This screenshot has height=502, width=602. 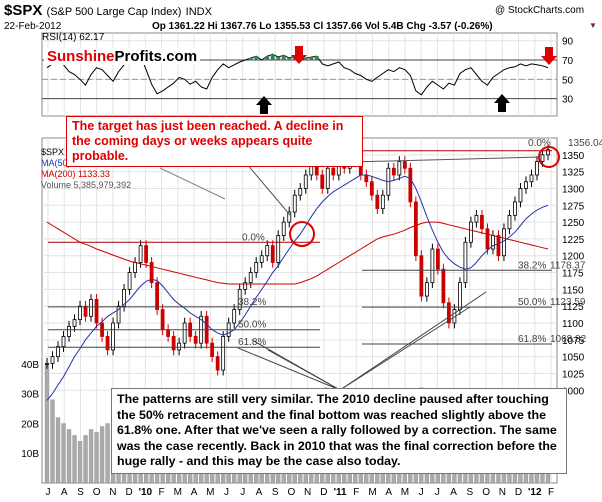 I want to click on legend-ma200: MA(200) 1133.33, so click(x=75, y=174).